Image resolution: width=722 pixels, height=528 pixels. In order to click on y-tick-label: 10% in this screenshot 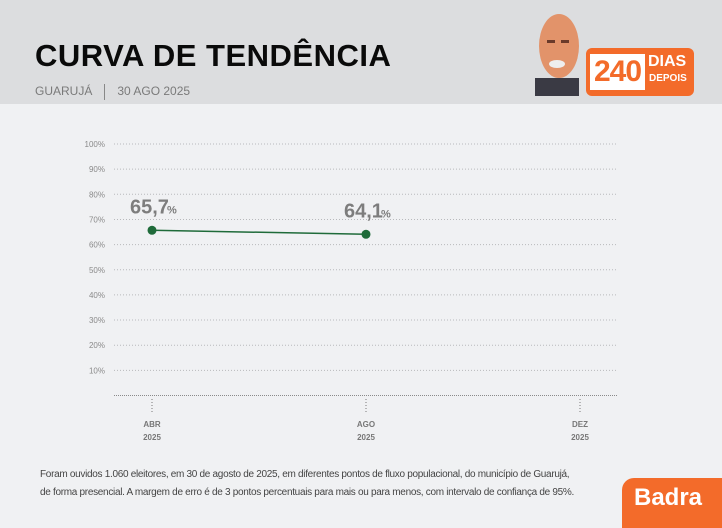, I will do `click(97, 370)`.